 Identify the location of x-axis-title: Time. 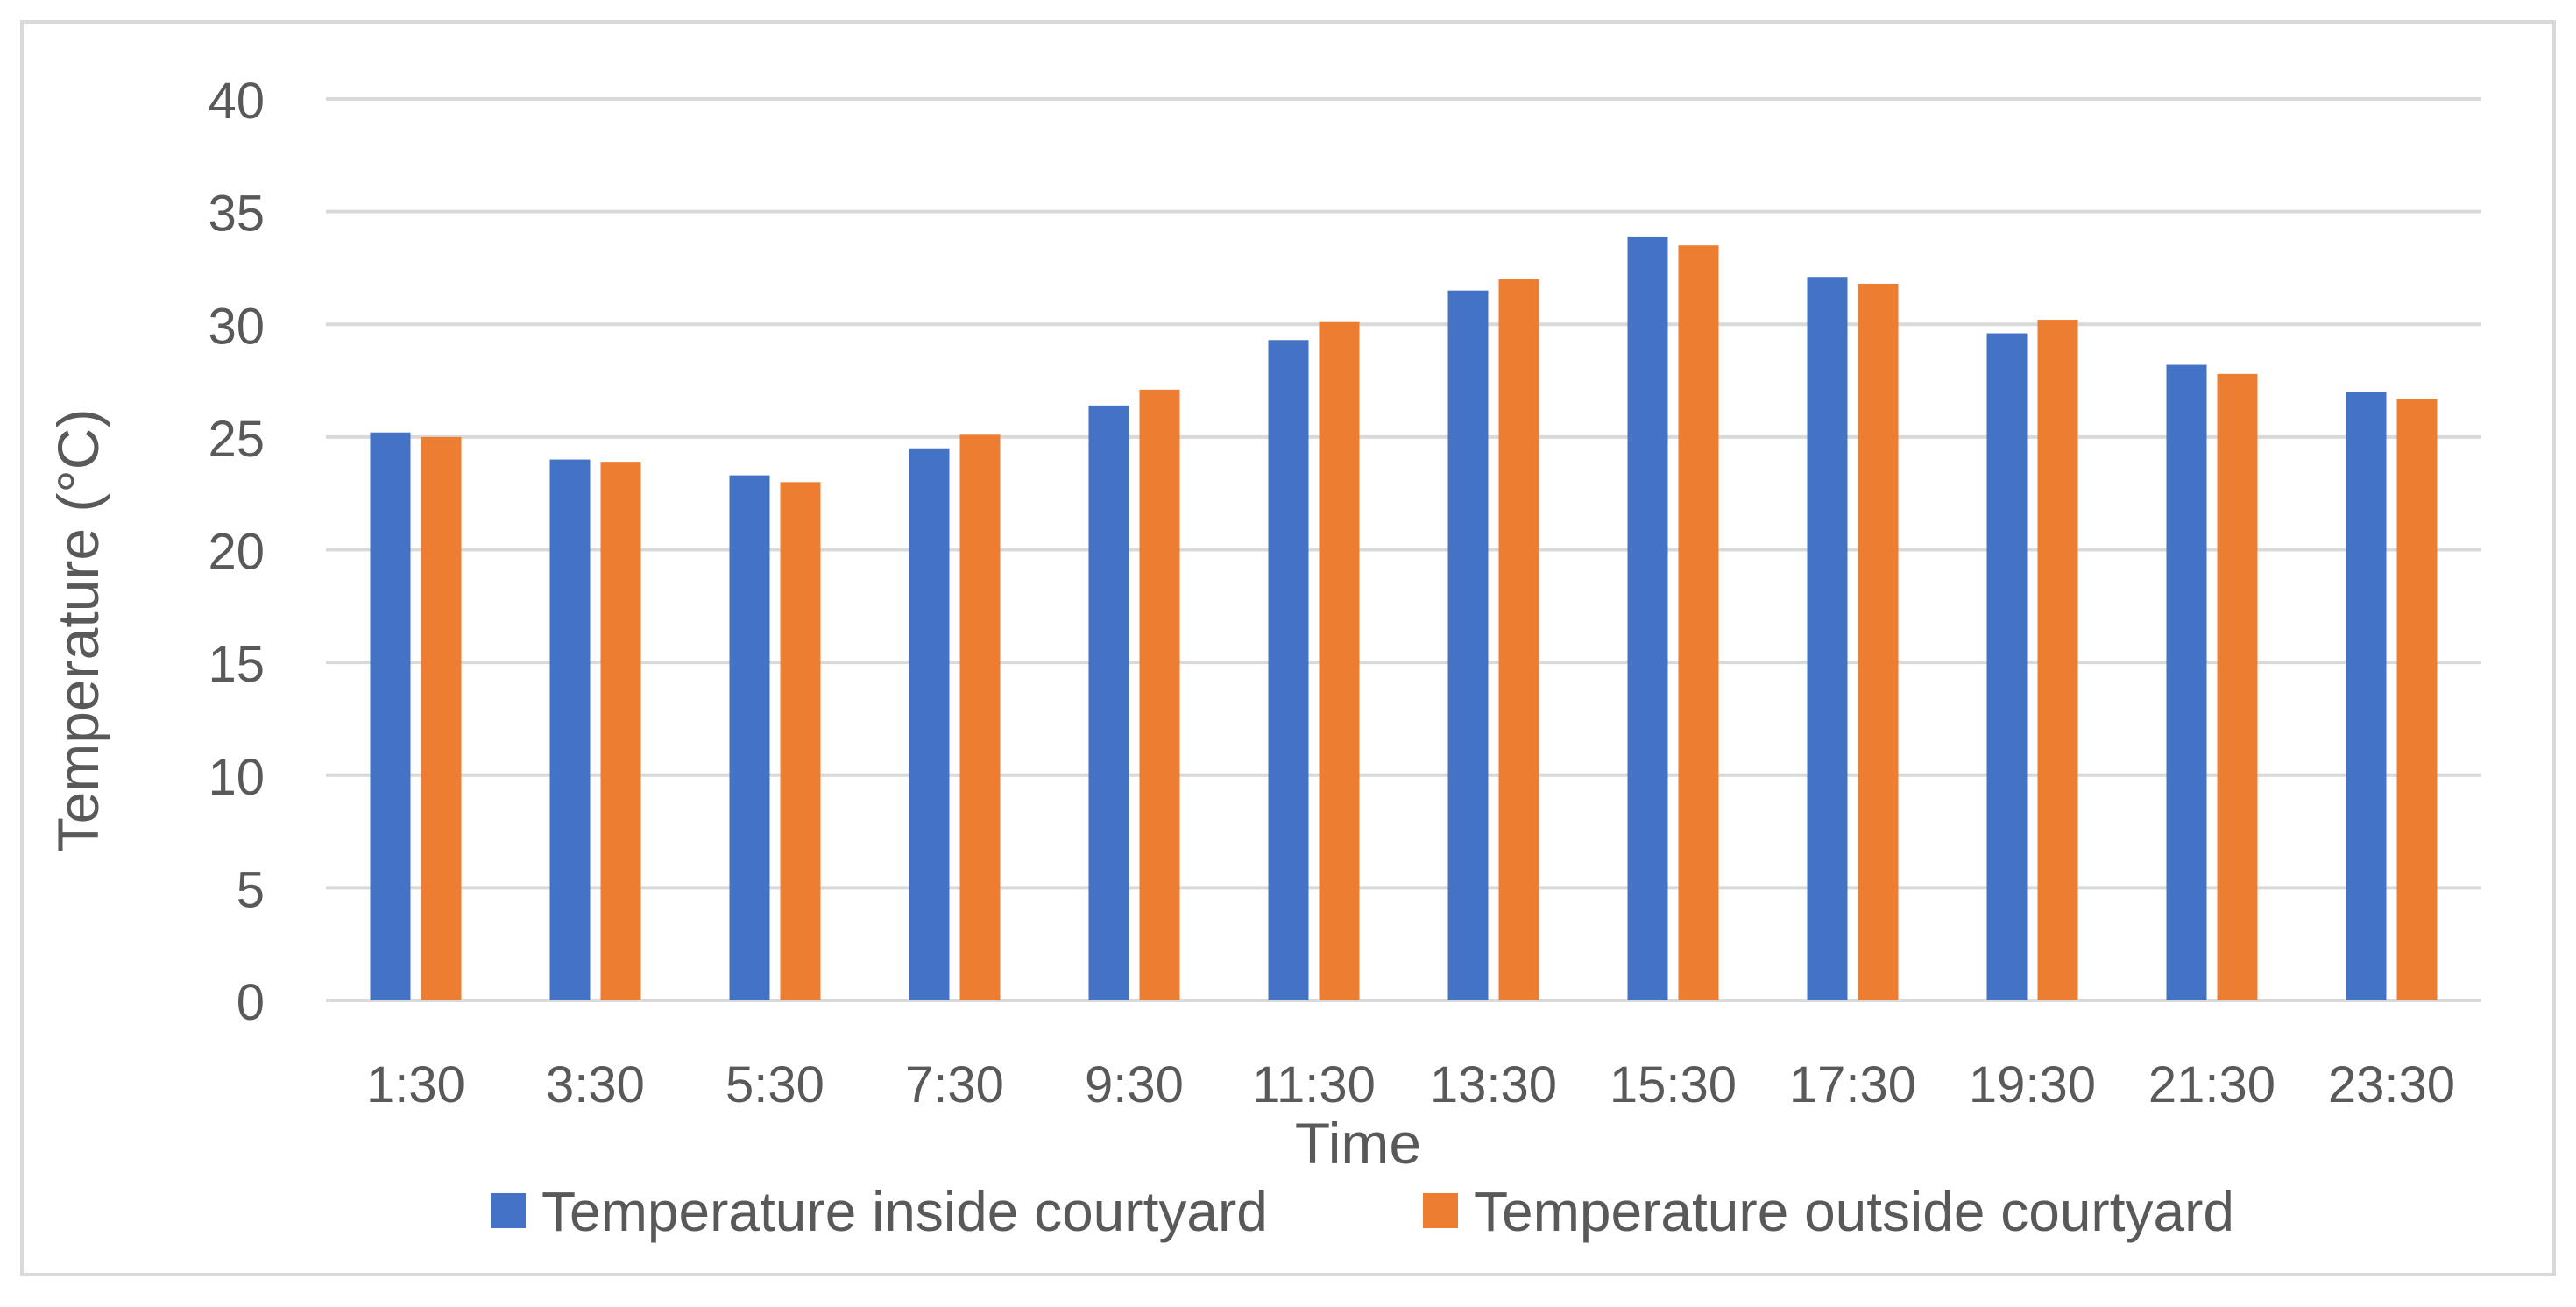
(1358, 1143).